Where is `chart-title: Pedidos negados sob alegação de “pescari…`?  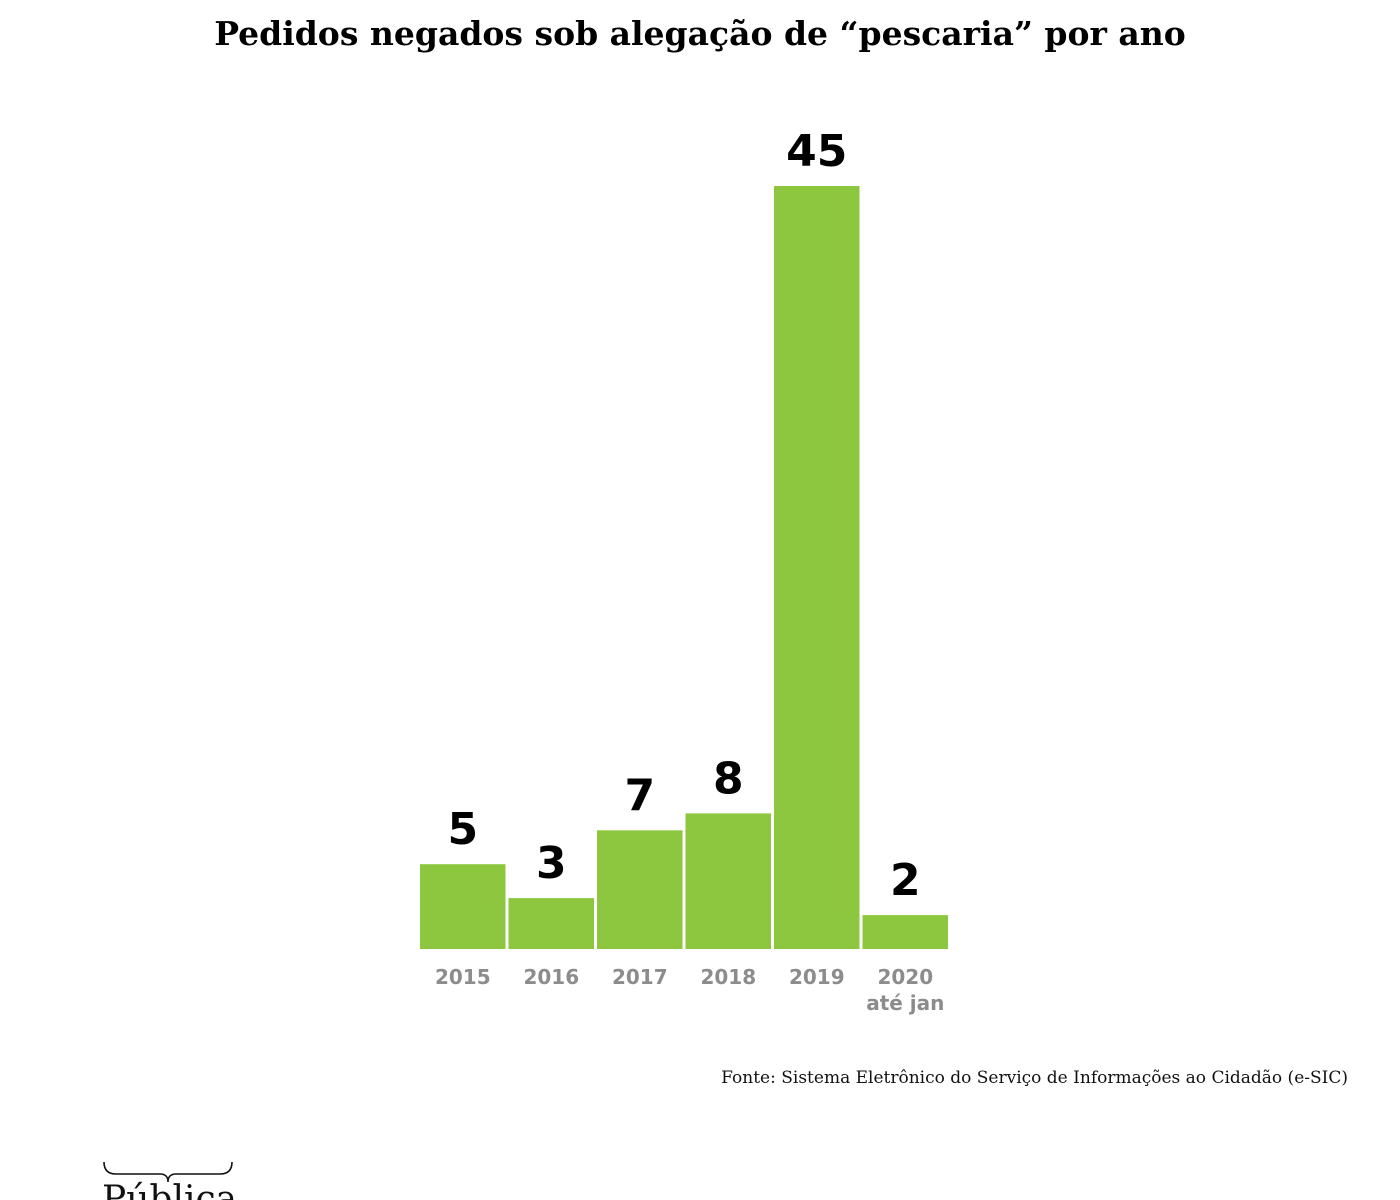
chart-title: Pedidos negados sob alegação de “pescari… is located at coordinates (700, 33).